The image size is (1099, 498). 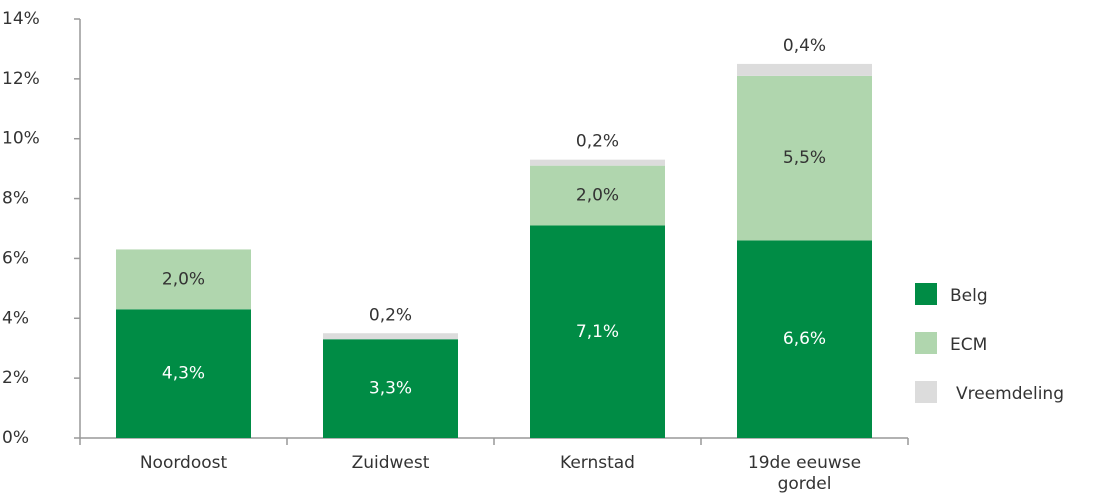 I want to click on y-tick-label: 6%, so click(x=15, y=258).